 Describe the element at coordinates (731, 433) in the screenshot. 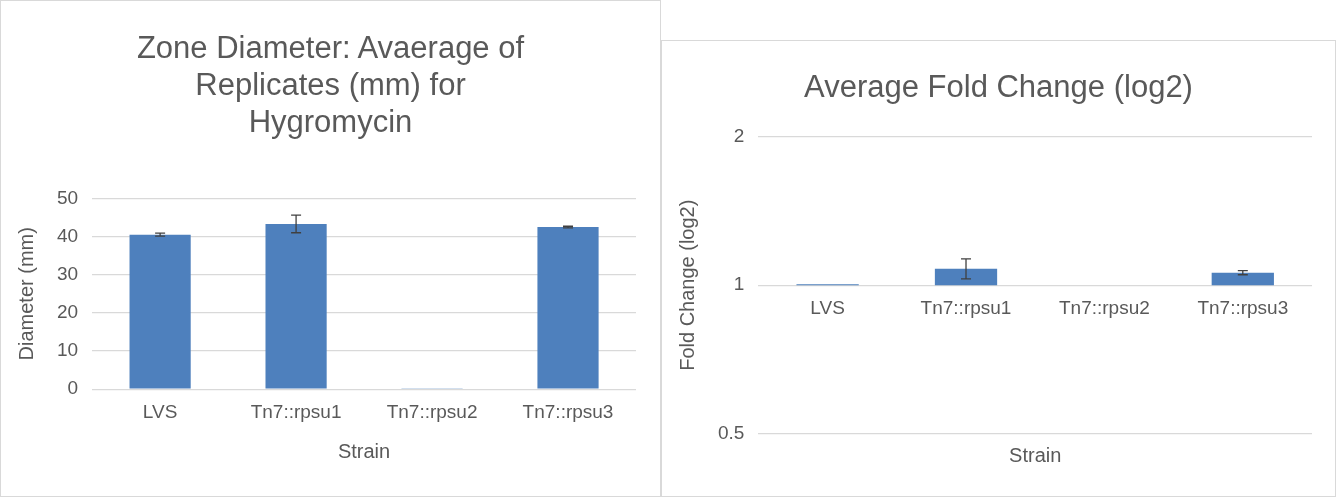

I see `y-tick-label: 0.5` at that location.